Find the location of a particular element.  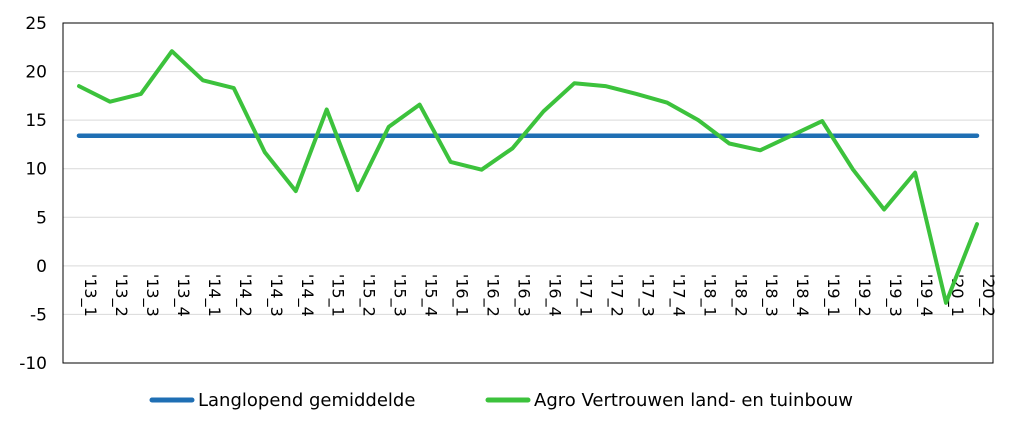

x-tick-label: '16_2 is located at coordinates (493, 295).